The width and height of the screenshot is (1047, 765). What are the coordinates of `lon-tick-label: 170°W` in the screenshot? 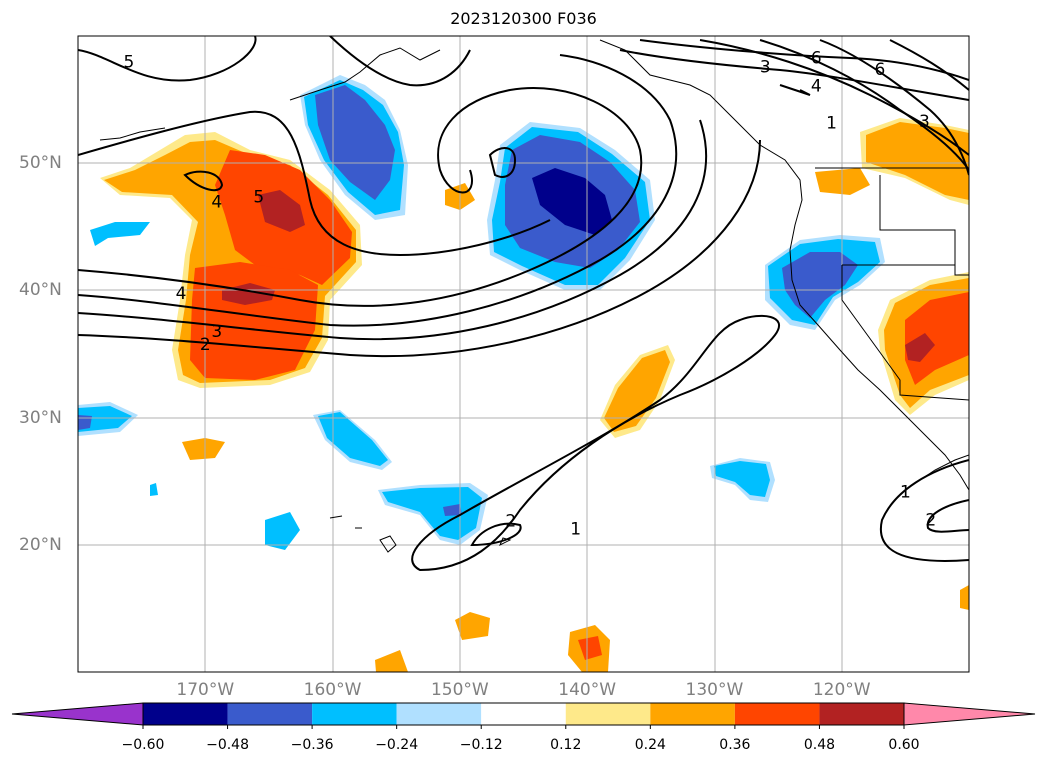 It's located at (205, 690).